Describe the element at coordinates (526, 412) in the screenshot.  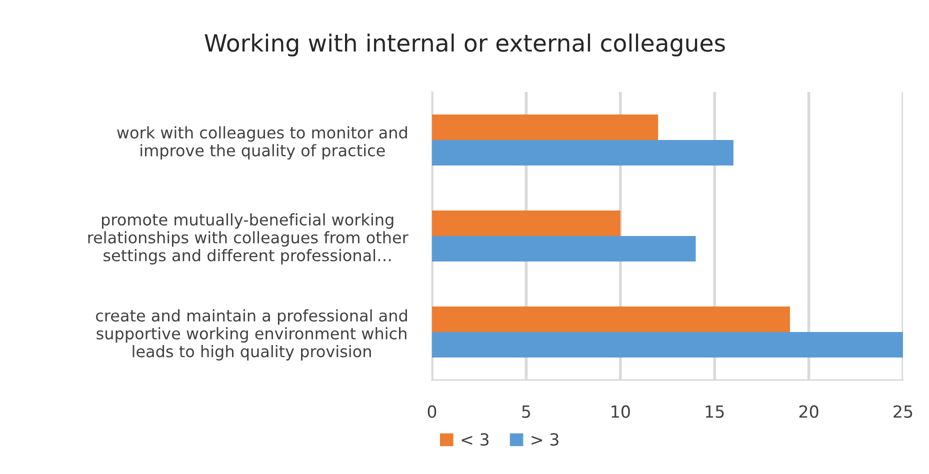
I see `x-tick-label: 5` at that location.